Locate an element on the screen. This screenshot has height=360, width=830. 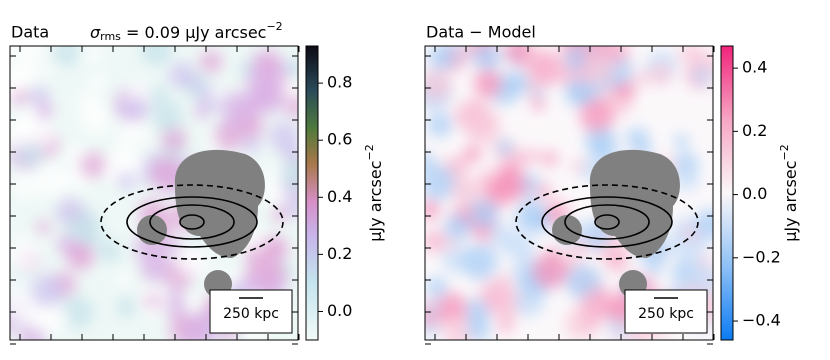
panel-subtitle: σrms = 0.09 μJy arcsec−2 is located at coordinates (186, 31).